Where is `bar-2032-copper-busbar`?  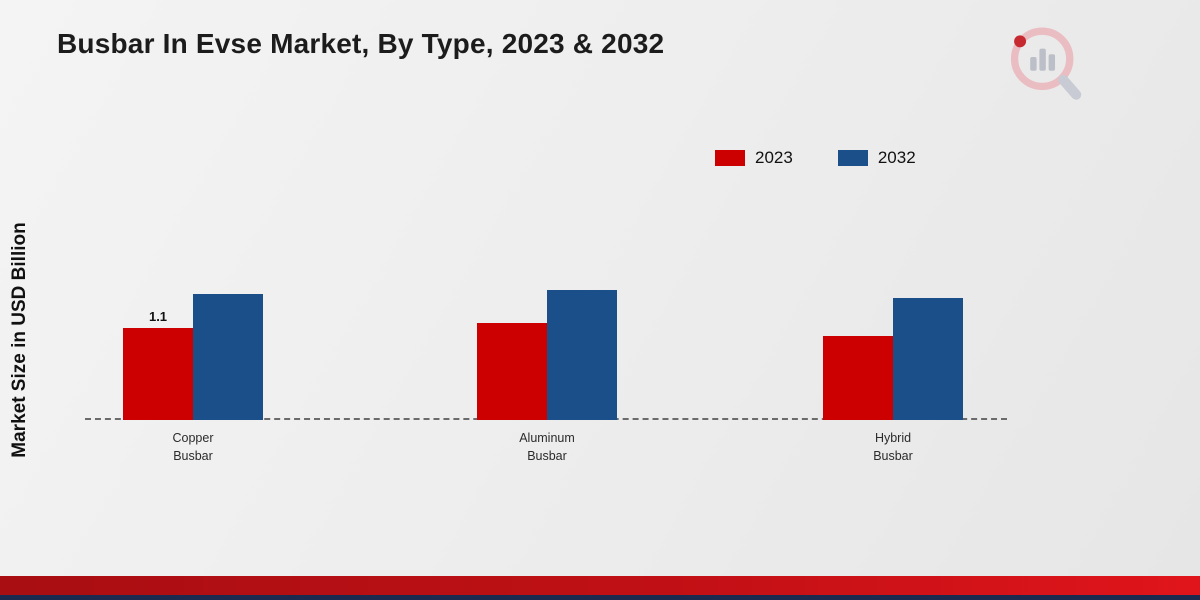 bar-2032-copper-busbar is located at coordinates (228, 357).